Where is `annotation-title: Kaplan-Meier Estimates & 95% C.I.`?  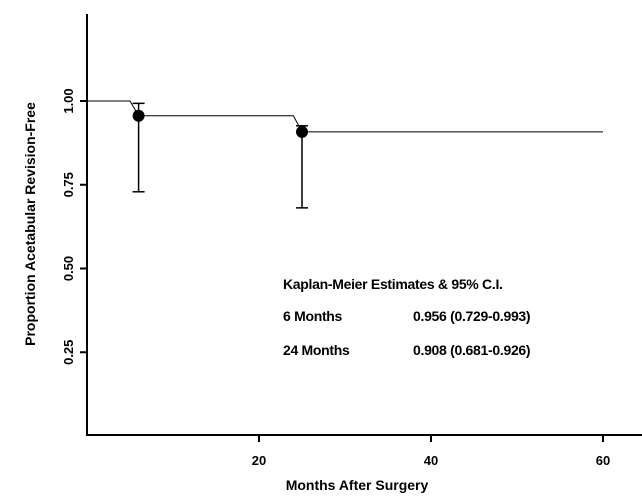 annotation-title: Kaplan-Meier Estimates & 95% C.I. is located at coordinates (393, 284).